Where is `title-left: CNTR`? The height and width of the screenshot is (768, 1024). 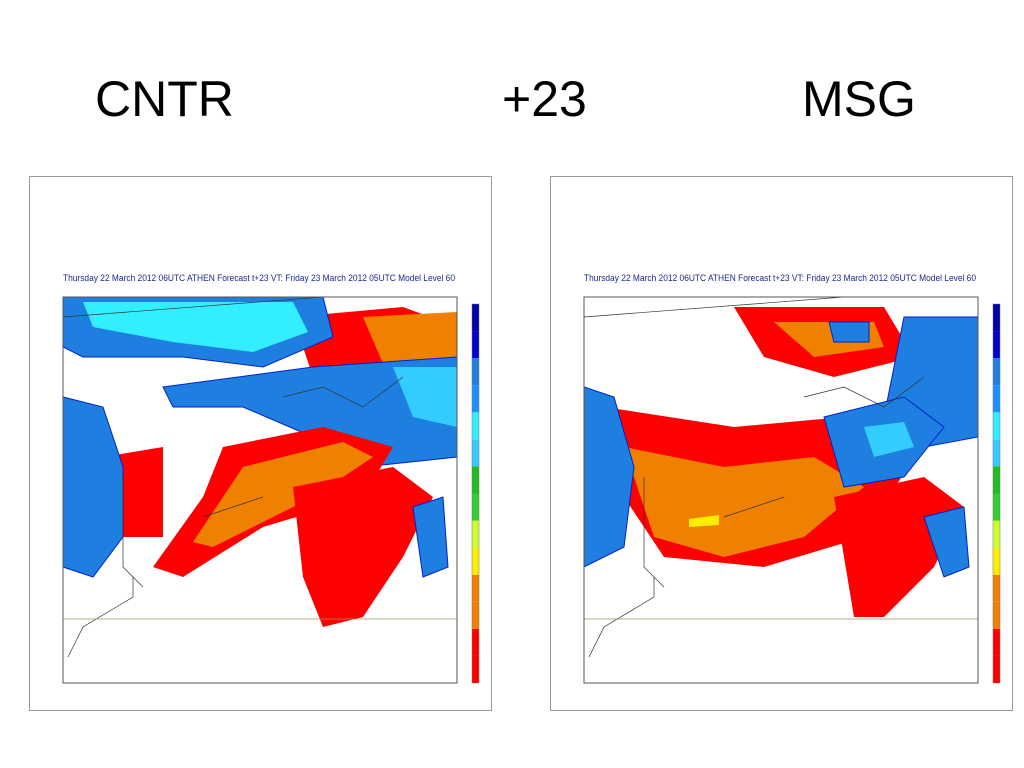 title-left: CNTR is located at coordinates (164, 99).